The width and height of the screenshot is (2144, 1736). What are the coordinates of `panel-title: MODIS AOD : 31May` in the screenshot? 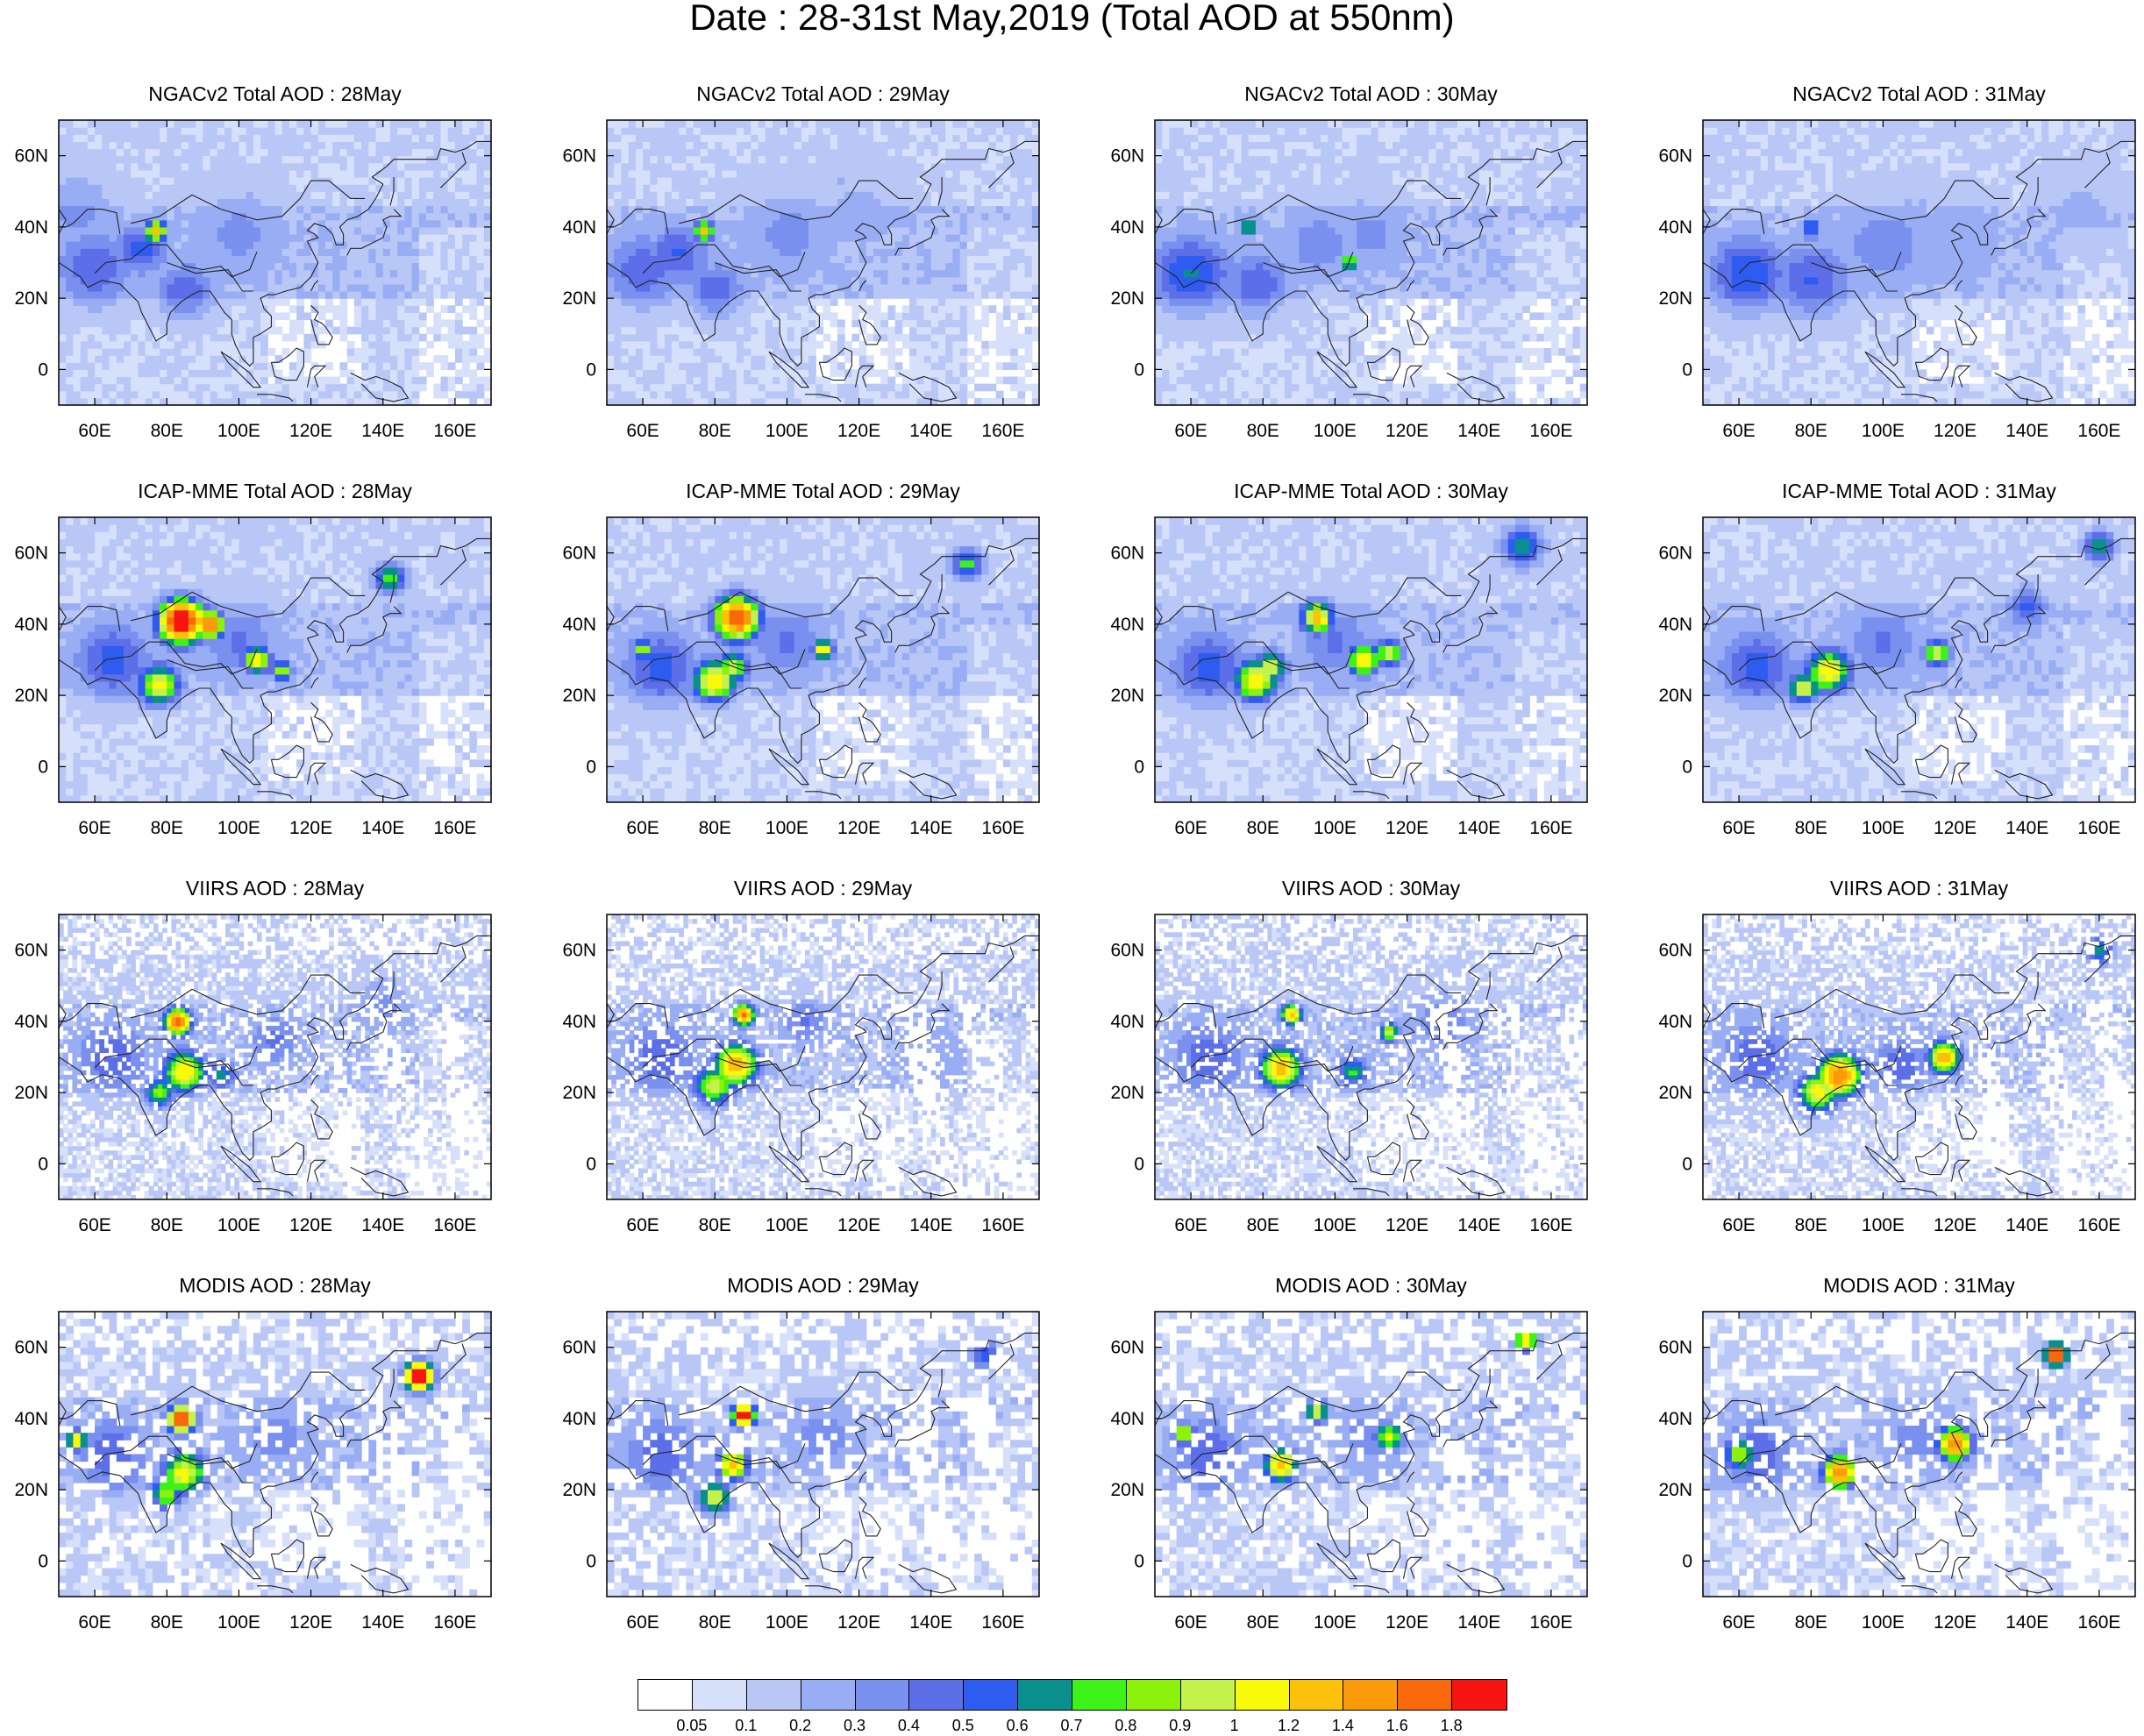 It's located at (1919, 1286).